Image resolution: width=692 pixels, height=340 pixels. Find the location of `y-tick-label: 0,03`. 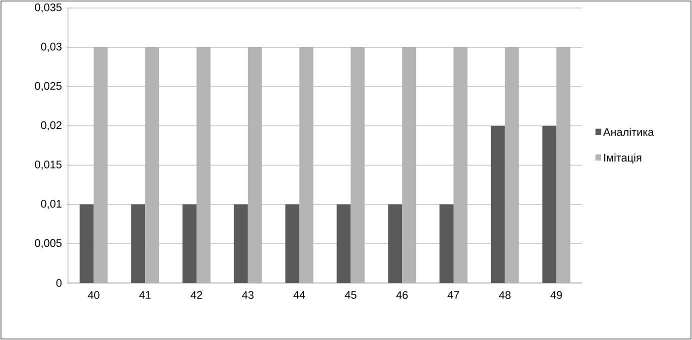

y-tick-label: 0,03 is located at coordinates (51, 47).